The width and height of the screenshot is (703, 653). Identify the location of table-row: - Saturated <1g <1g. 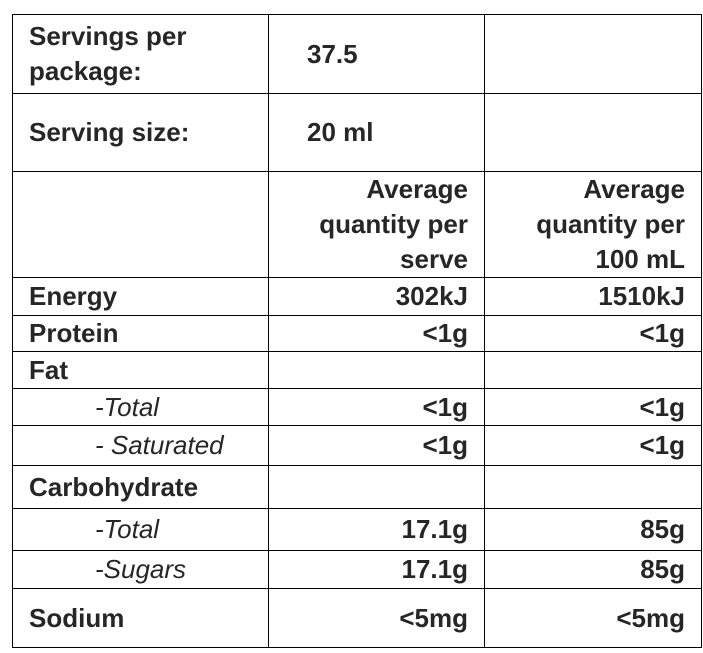
(357, 445).